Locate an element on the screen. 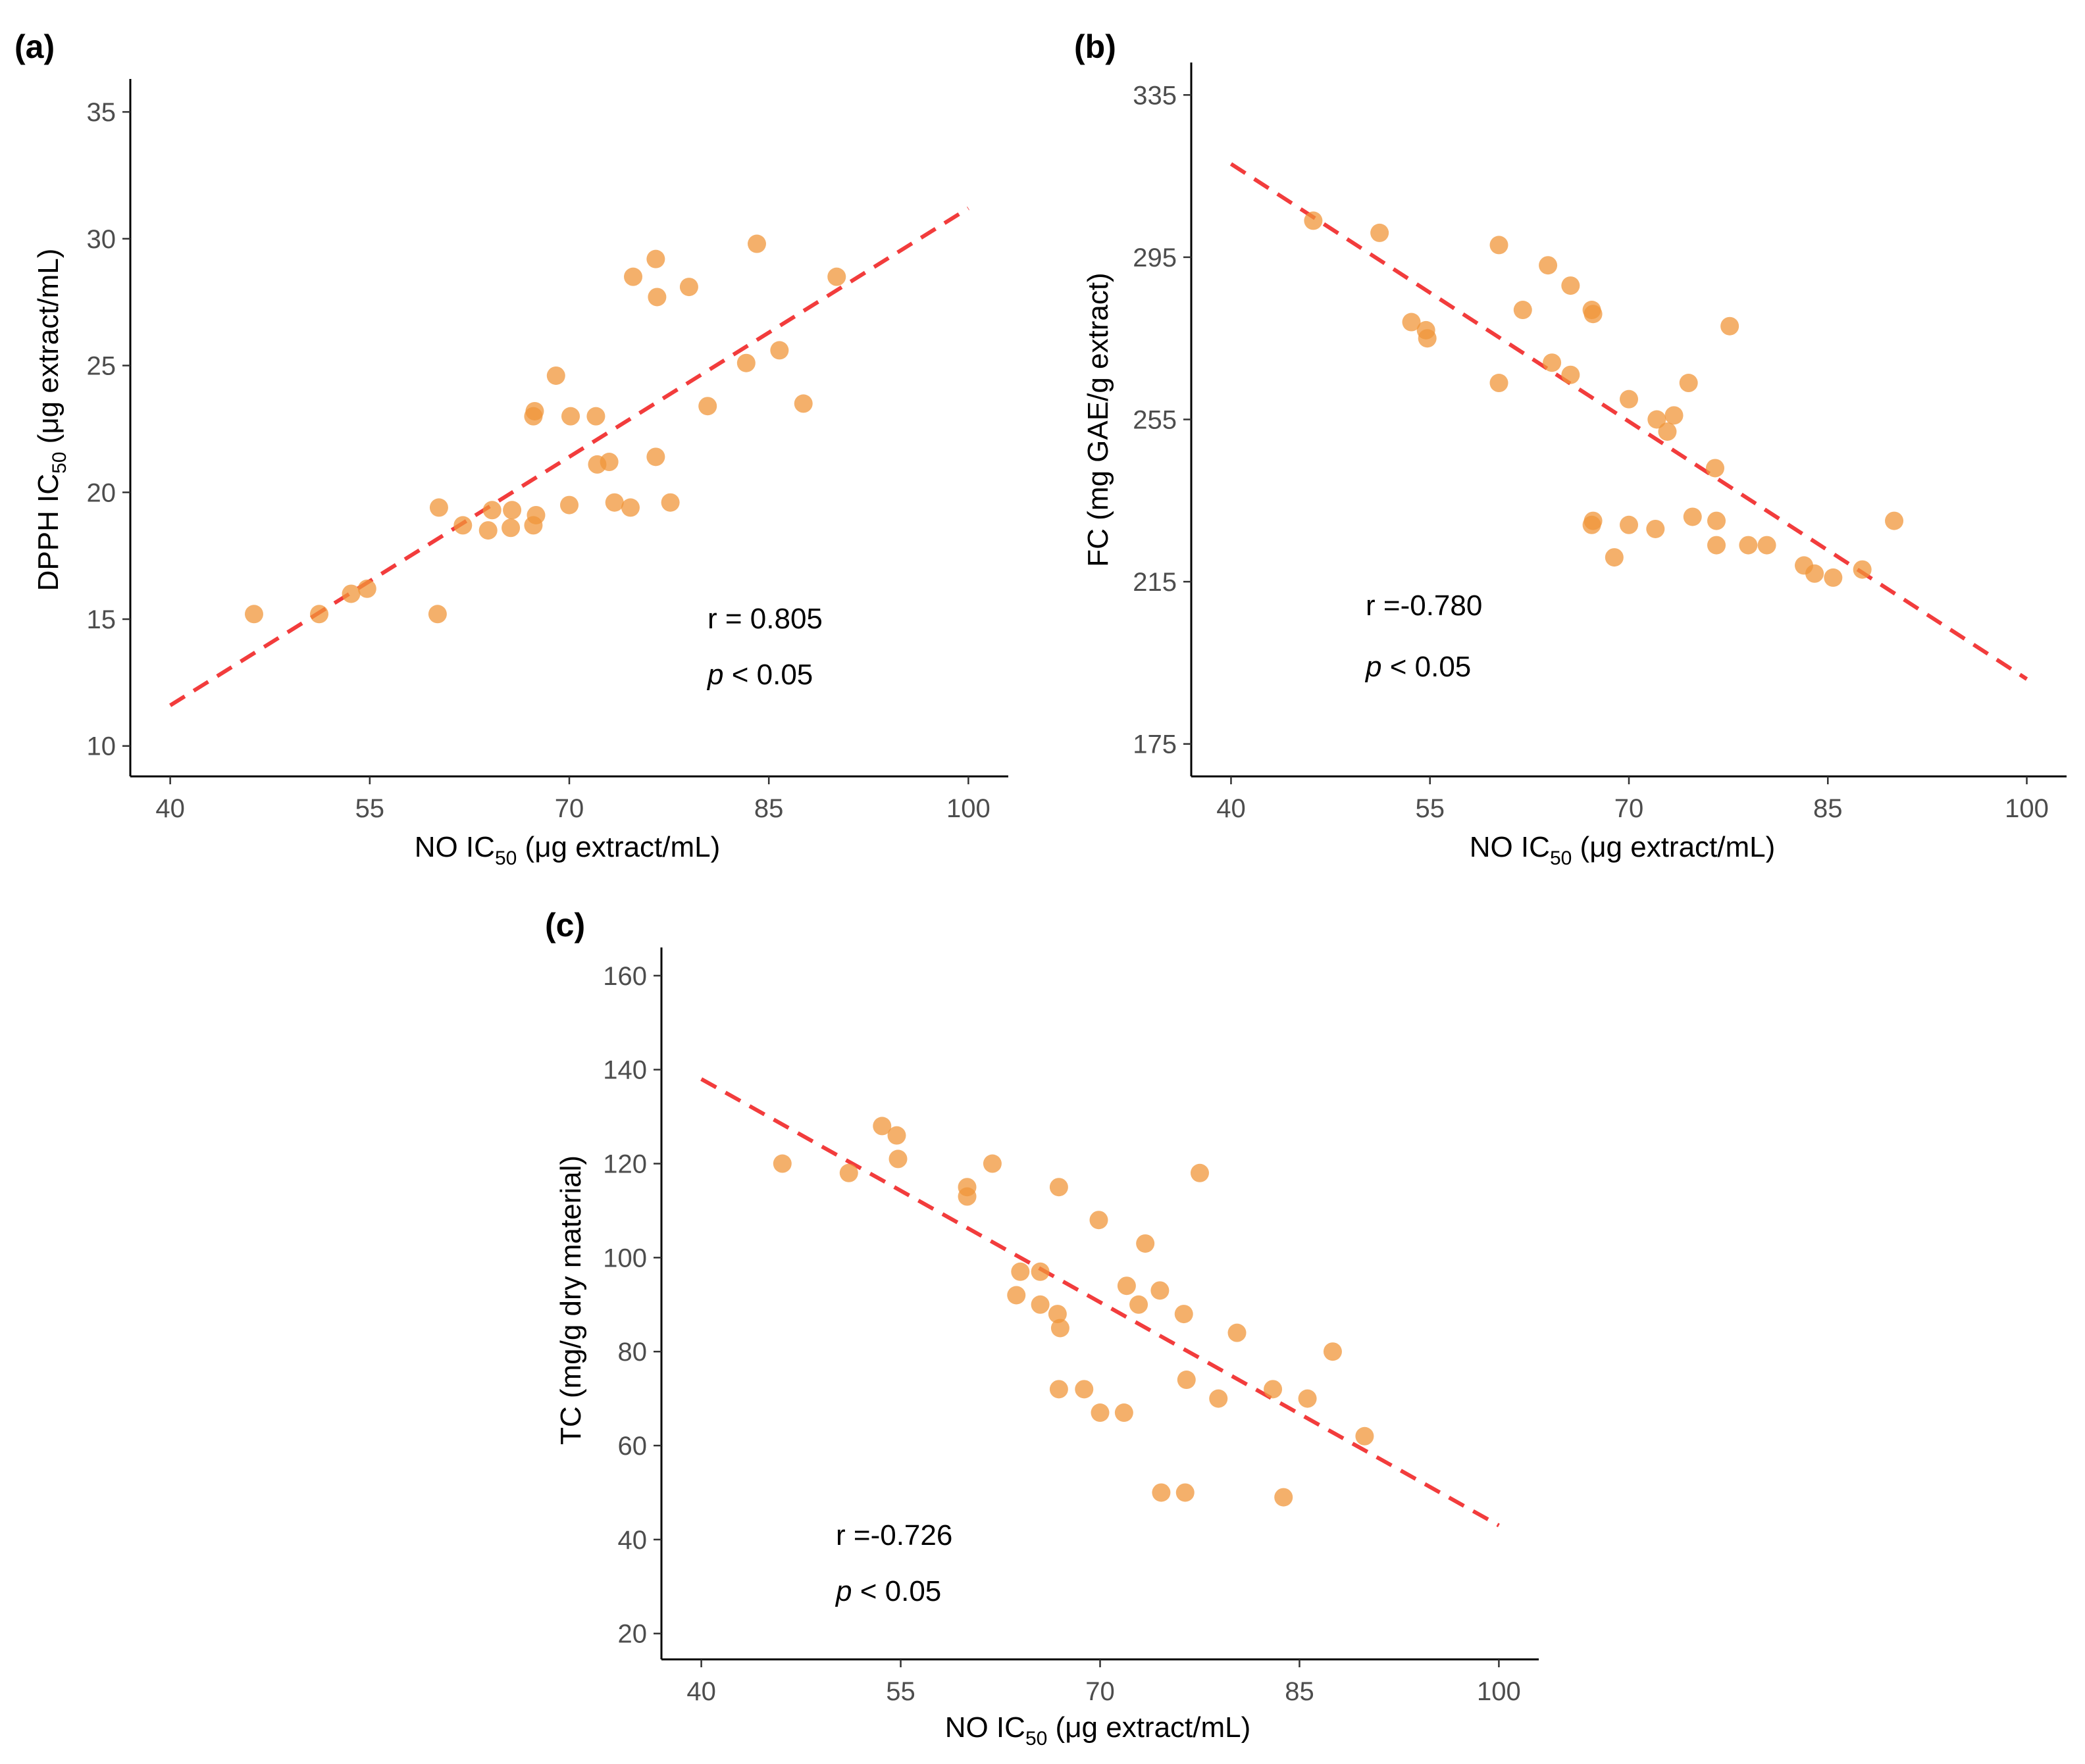 This screenshot has width=2085, height=1764. panel-c-y-tick-label: 140 is located at coordinates (625, 1070).